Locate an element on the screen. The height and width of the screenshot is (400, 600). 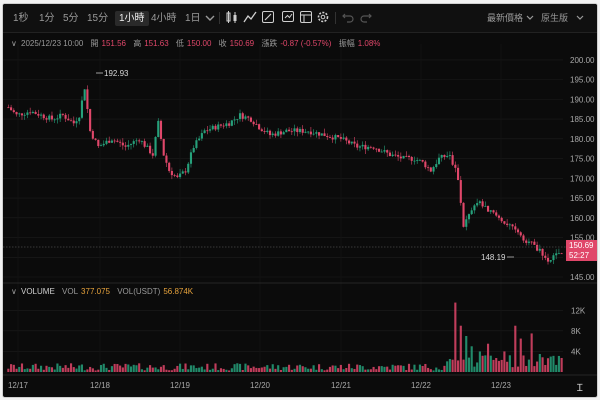
view-mode-dropdown: 原生版 is located at coordinates (555, 18).